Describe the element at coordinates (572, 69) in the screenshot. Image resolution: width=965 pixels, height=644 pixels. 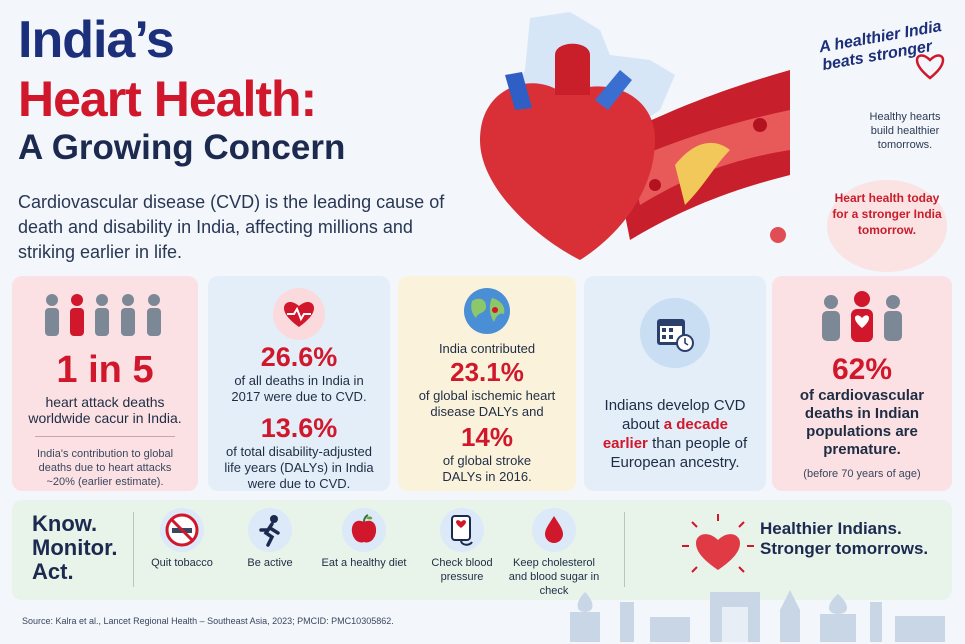
I see `aorta-shape` at that location.